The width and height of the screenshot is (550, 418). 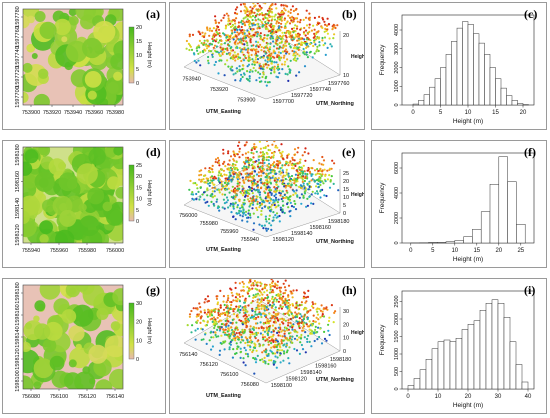 What do you see at coordinates (320, 228) in the screenshot?
I see `northing-tick-label: 1598160` at bounding box center [320, 228].